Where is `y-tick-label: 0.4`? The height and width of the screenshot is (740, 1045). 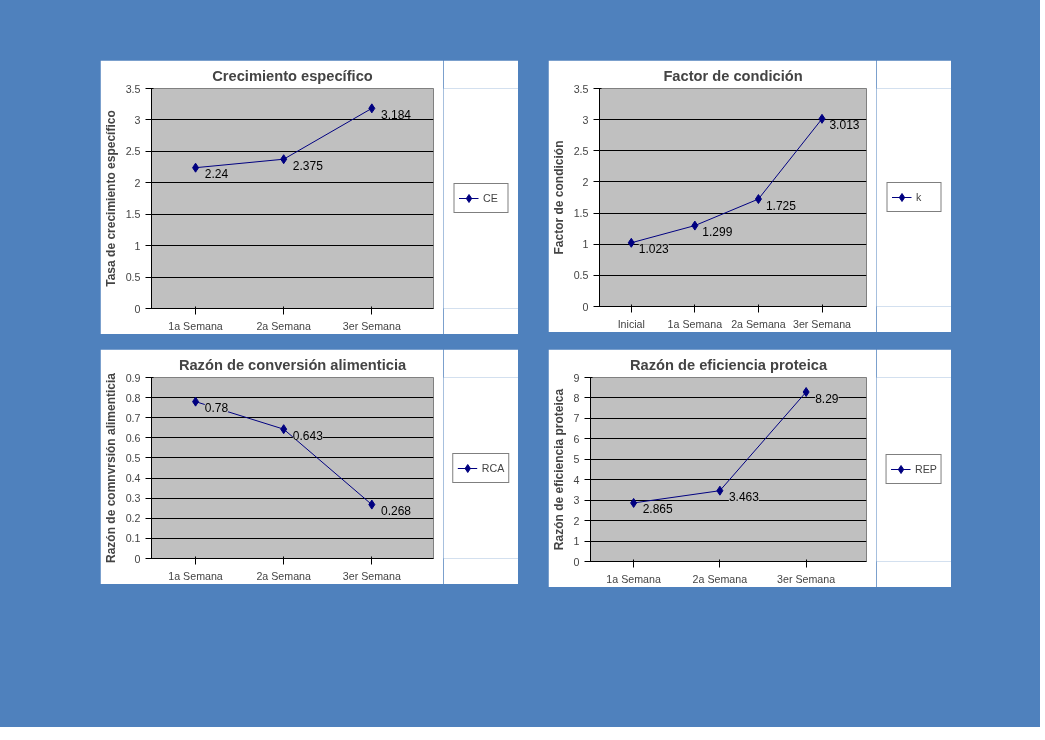
y-tick-label: 0.4 is located at coordinates (133, 478).